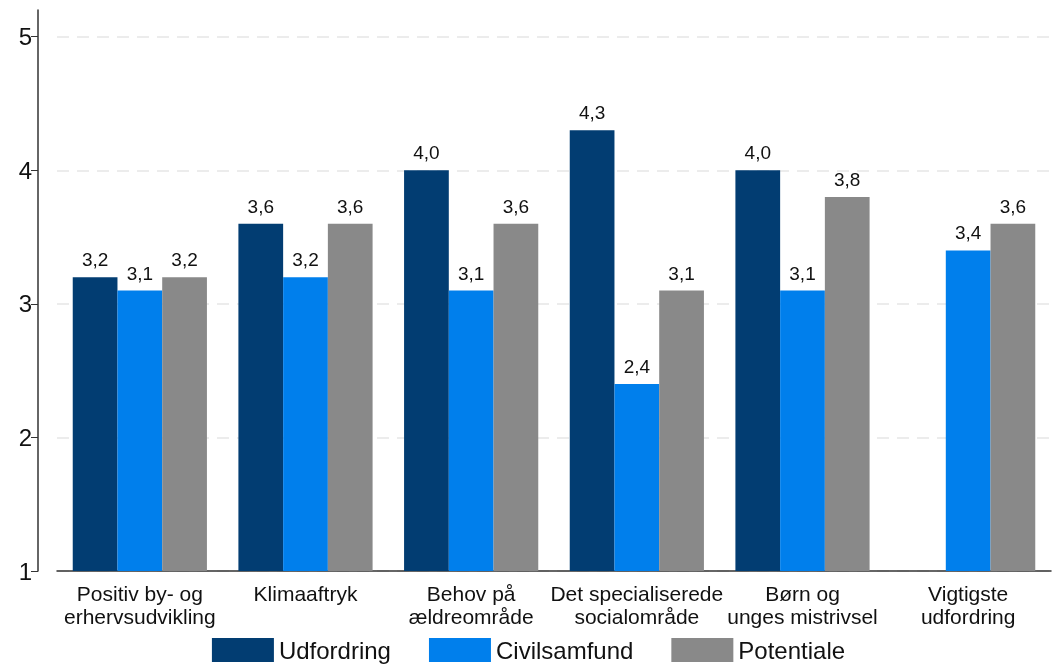 This screenshot has width=1057, height=670. I want to click on x-tick-label: Positiv by- og erhervsudvikling, so click(139, 605).